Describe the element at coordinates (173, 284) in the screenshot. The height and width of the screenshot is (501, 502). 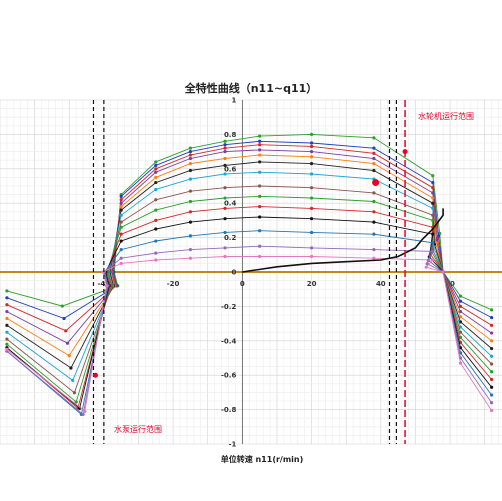
I see `x-tick-label: -20` at that location.